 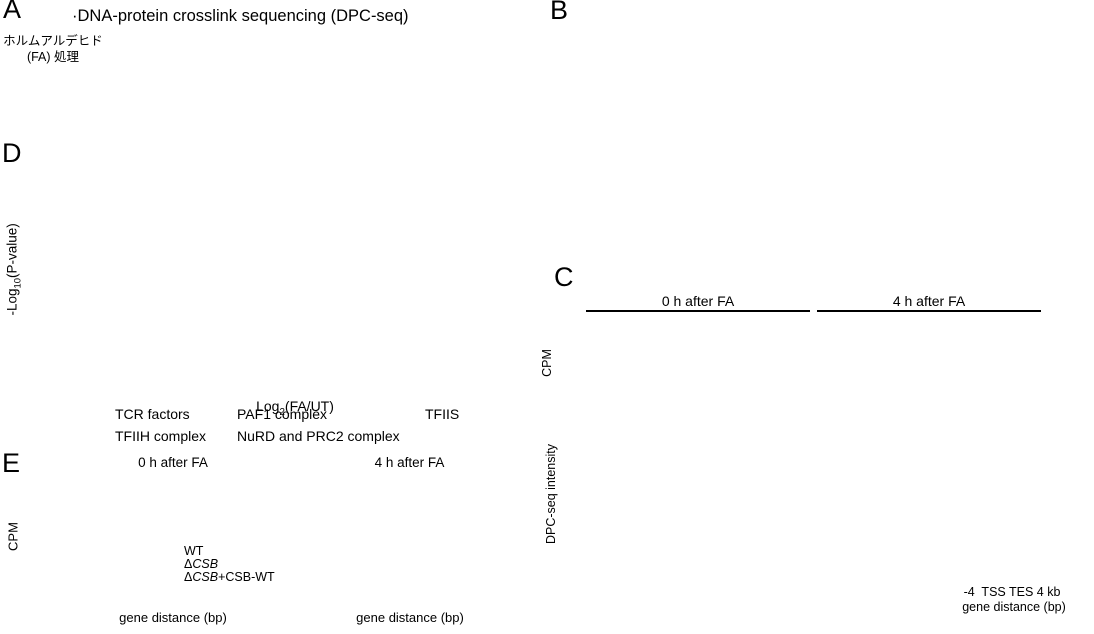 I want to click on panel-a-label: A, so click(x=12, y=12).